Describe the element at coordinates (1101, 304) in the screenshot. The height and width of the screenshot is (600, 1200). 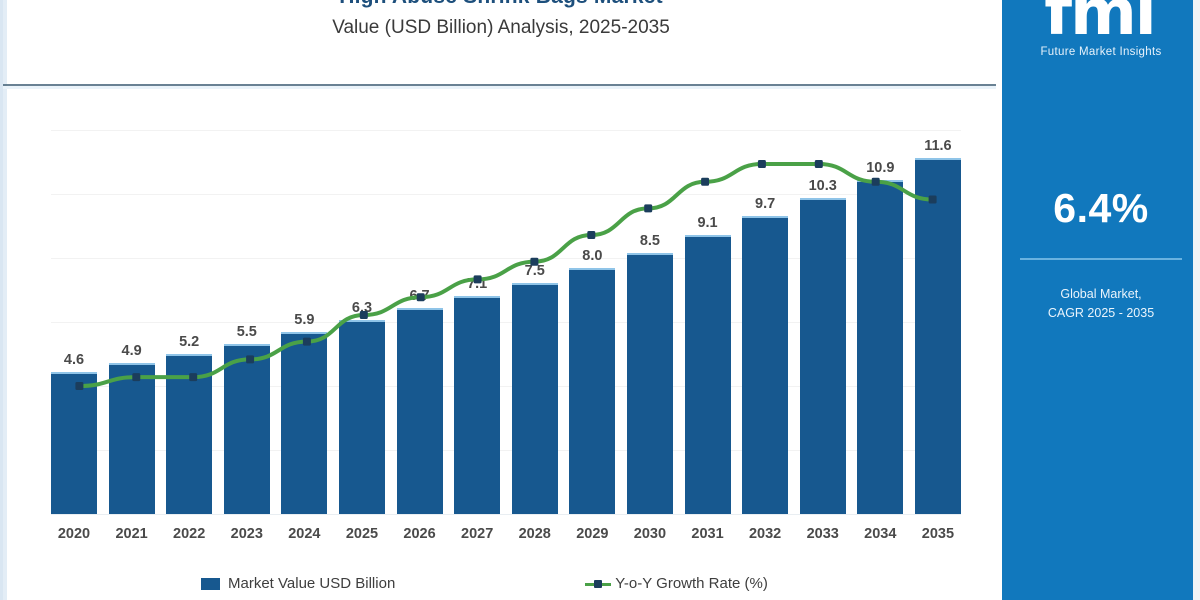
I see `cagr-note: Global Market, CAGR 2025 - 2035` at that location.